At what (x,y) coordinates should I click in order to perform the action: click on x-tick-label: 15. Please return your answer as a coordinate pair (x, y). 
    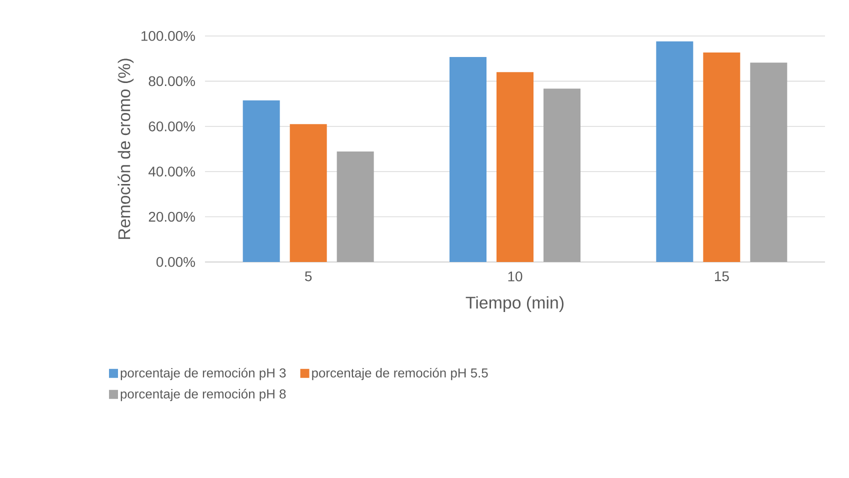
    Looking at the image, I should click on (721, 277).